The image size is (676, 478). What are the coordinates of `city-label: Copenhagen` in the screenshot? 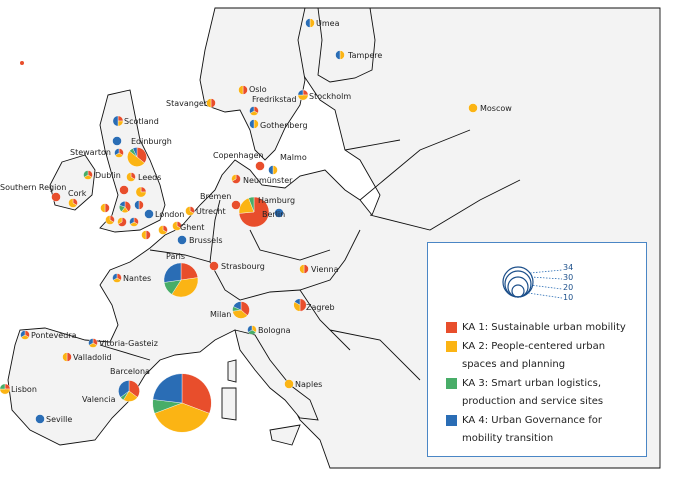 It's located at (238, 155).